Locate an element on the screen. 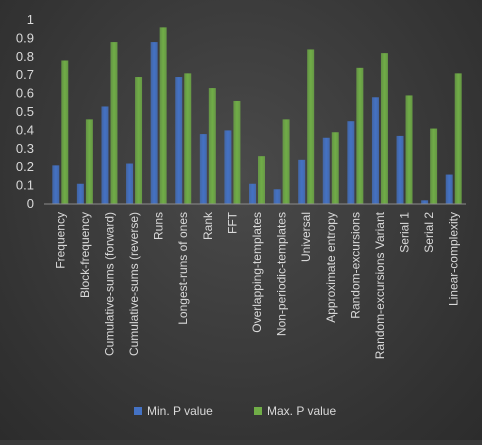 The width and height of the screenshot is (482, 445). y-tick-label: 0.4 is located at coordinates (25, 129).